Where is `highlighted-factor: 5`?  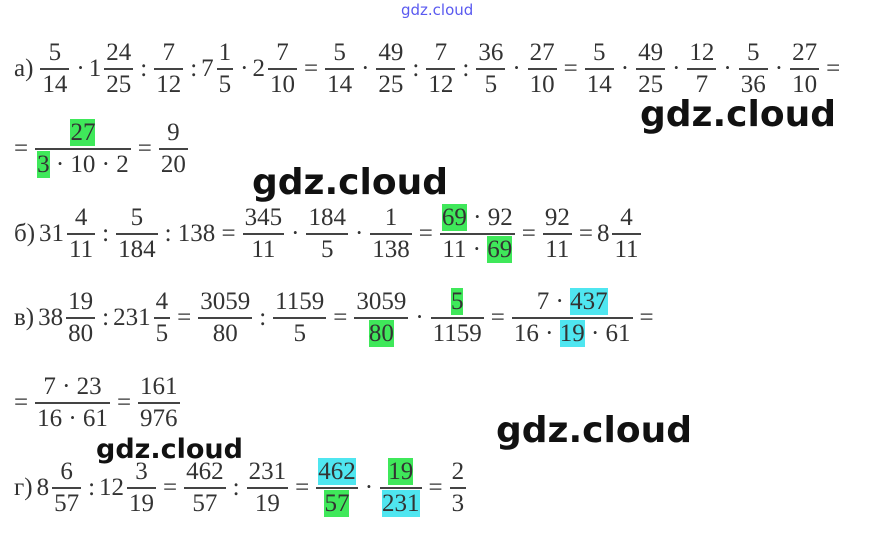 highlighted-factor: 5 is located at coordinates (457, 301).